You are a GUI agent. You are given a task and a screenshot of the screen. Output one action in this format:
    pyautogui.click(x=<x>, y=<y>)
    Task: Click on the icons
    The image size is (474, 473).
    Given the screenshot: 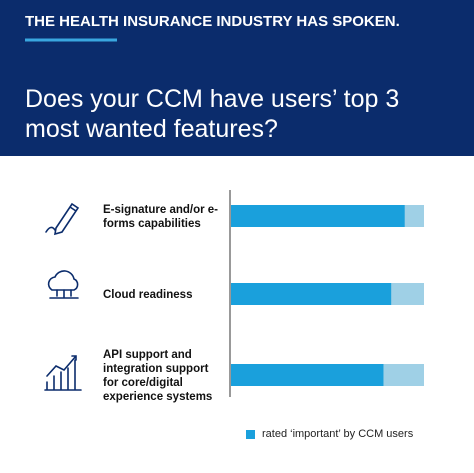 What is the action you would take?
    pyautogui.click(x=63, y=296)
    